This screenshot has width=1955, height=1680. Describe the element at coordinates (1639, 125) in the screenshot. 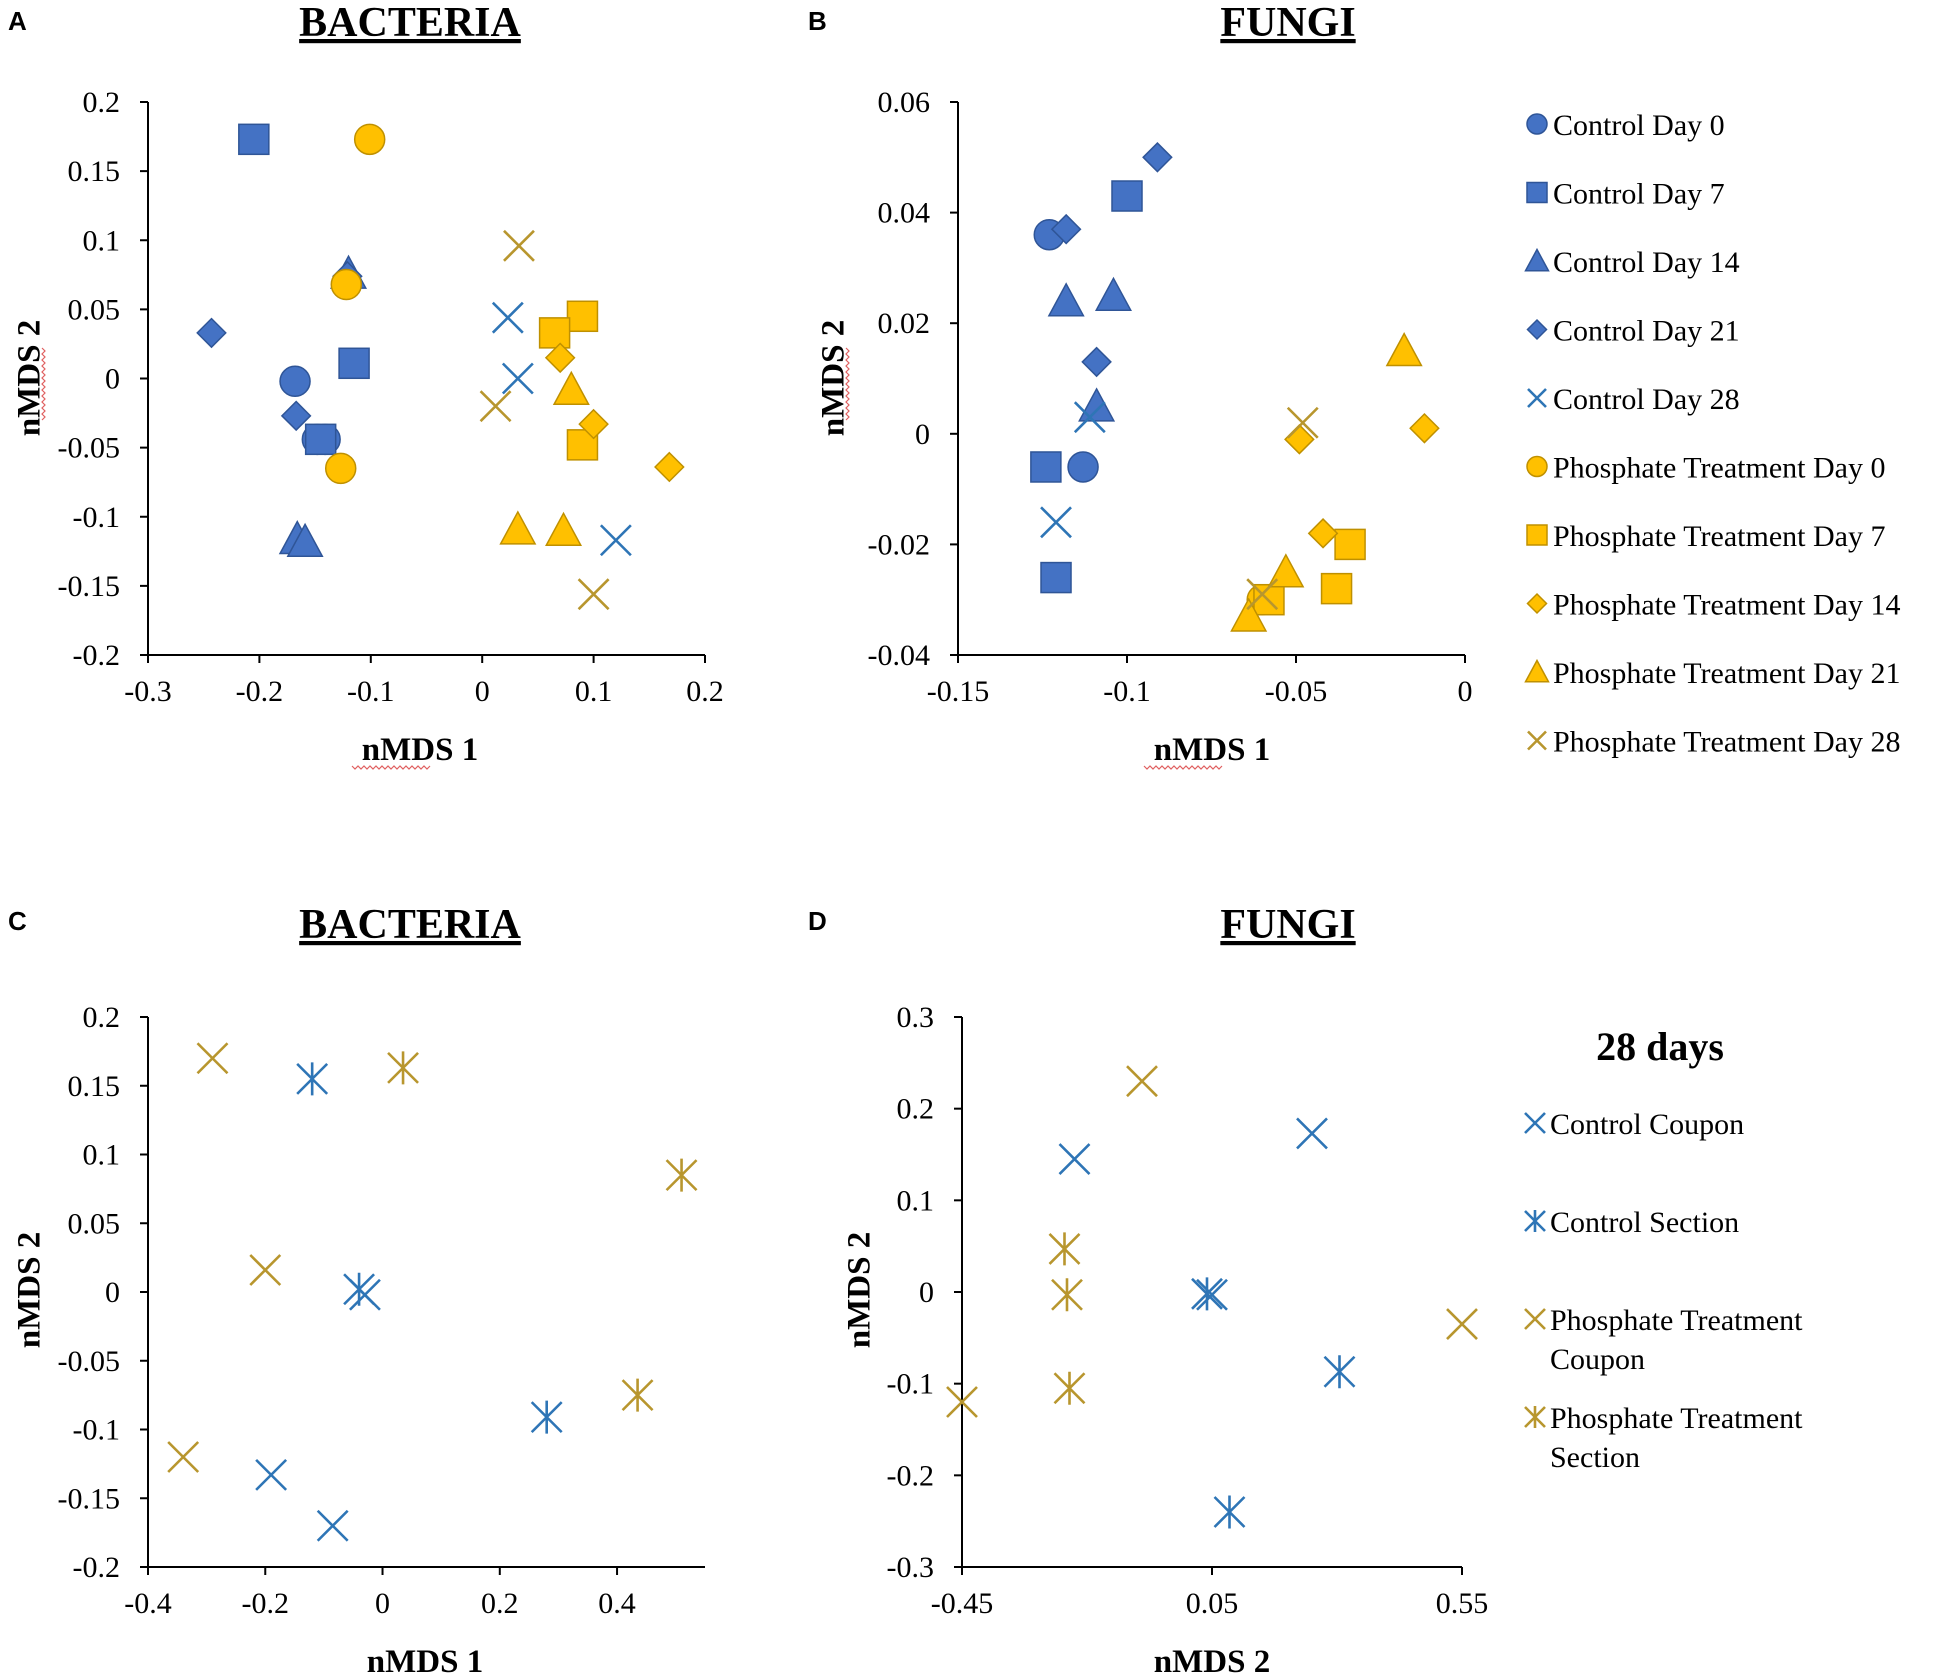

I see `legend-label: Control Day 0` at that location.